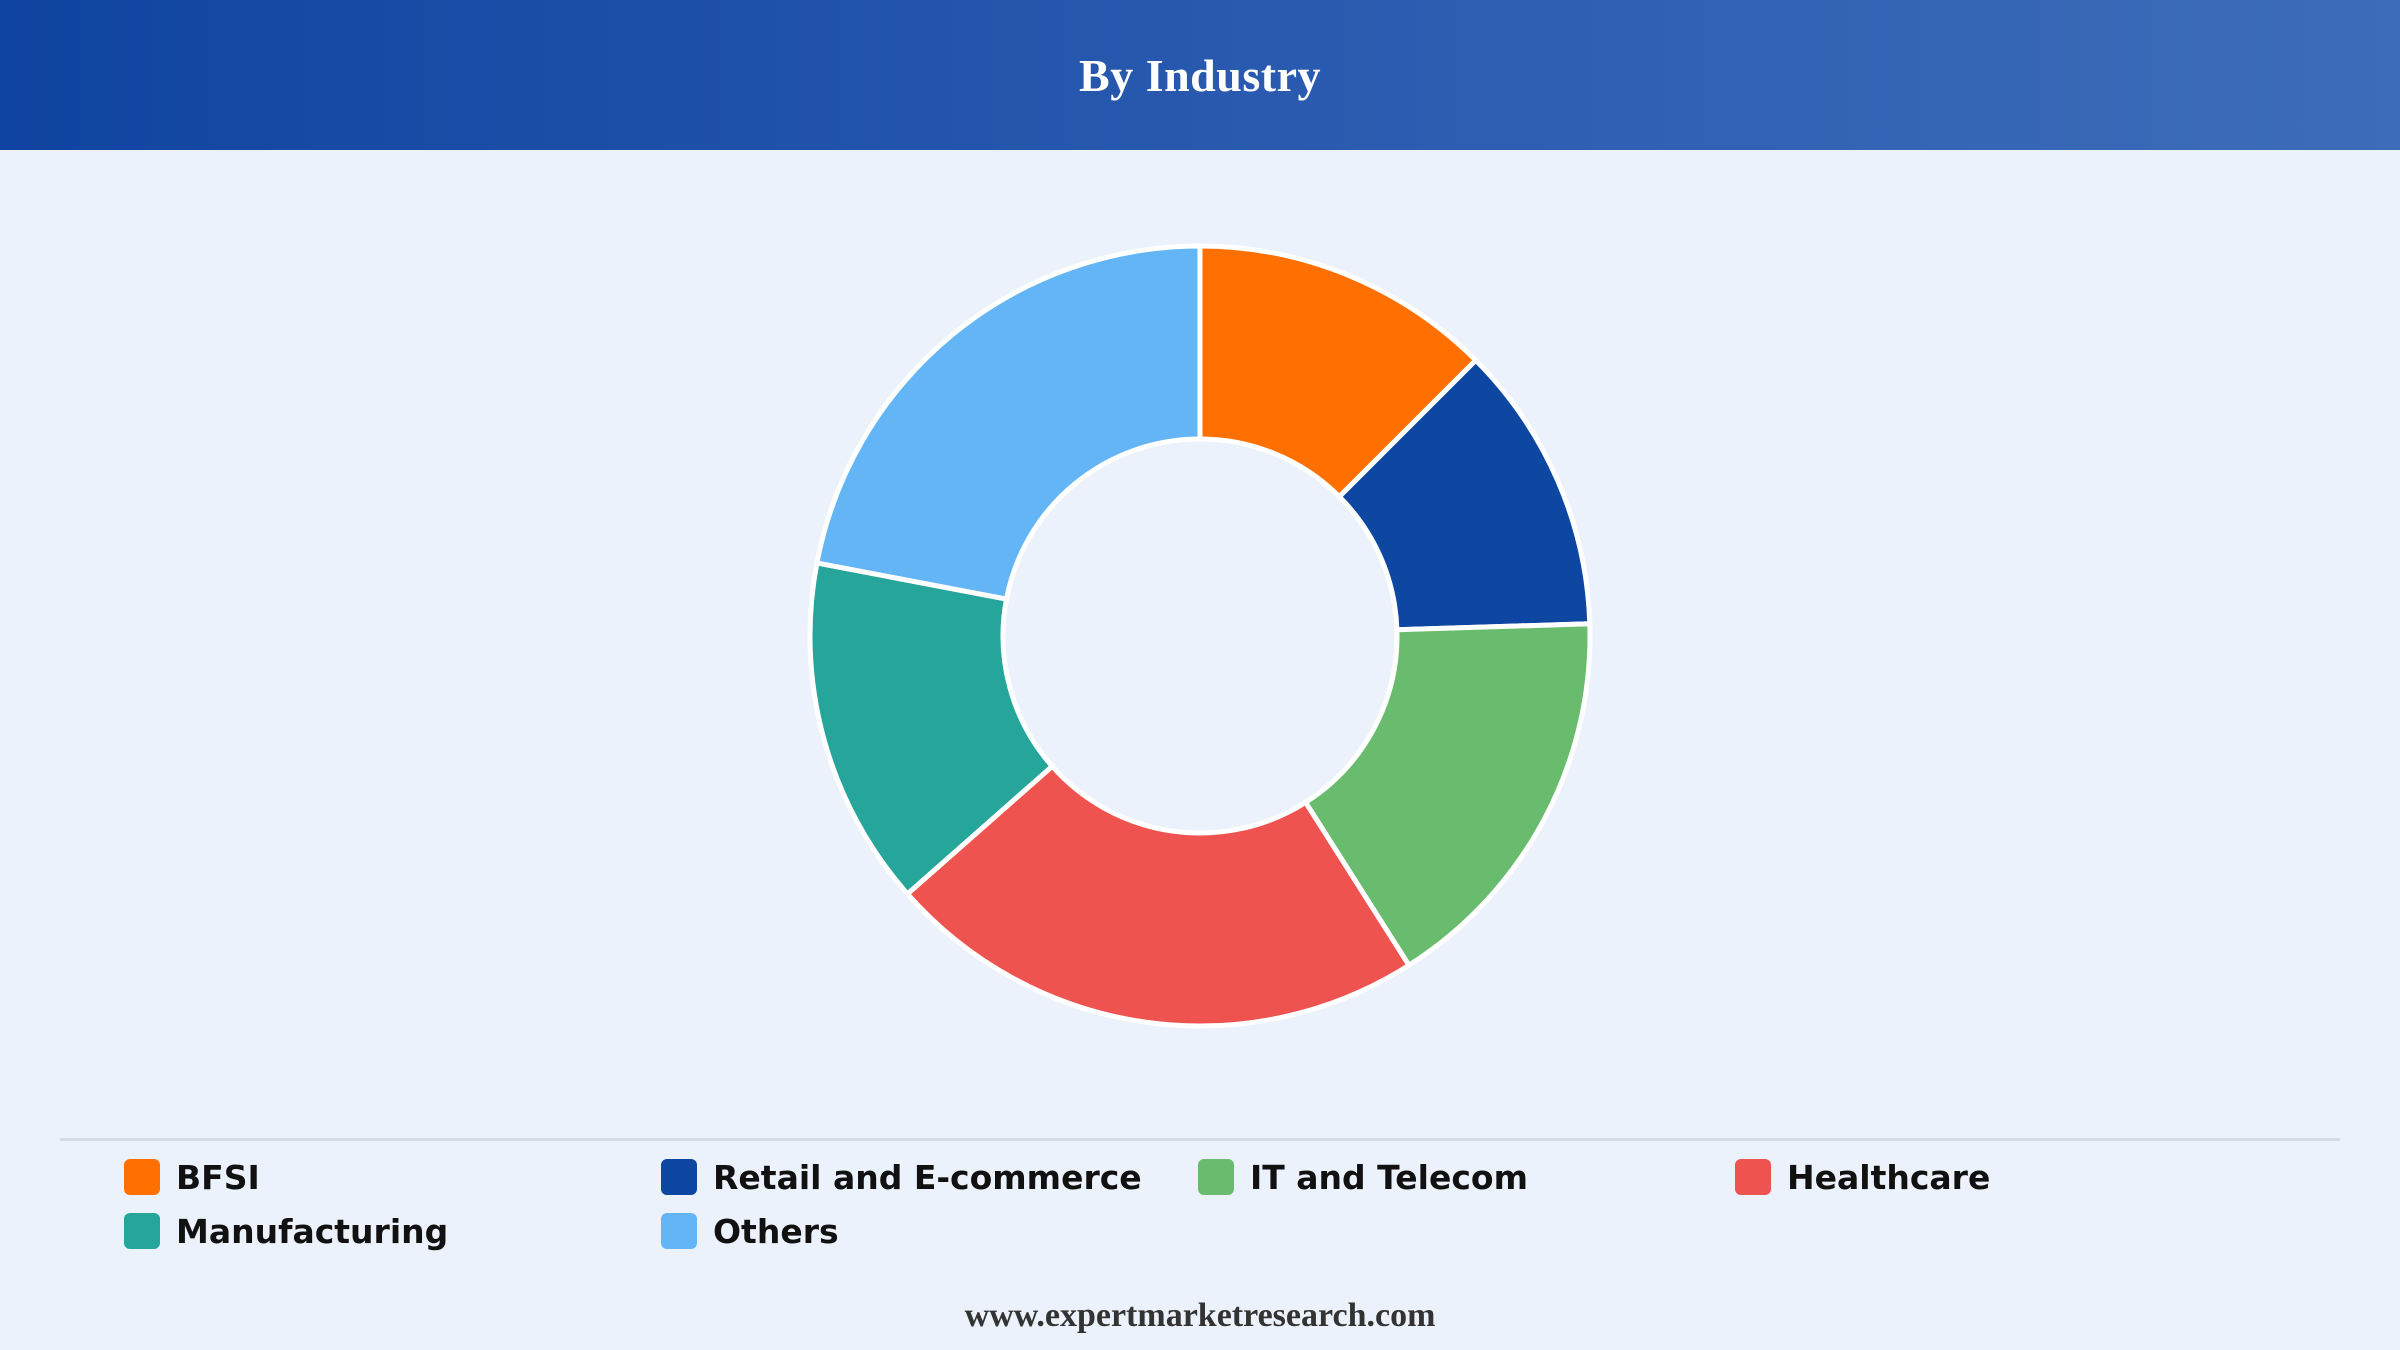  What do you see at coordinates (1200, 1139) in the screenshot?
I see `legend-divider` at bounding box center [1200, 1139].